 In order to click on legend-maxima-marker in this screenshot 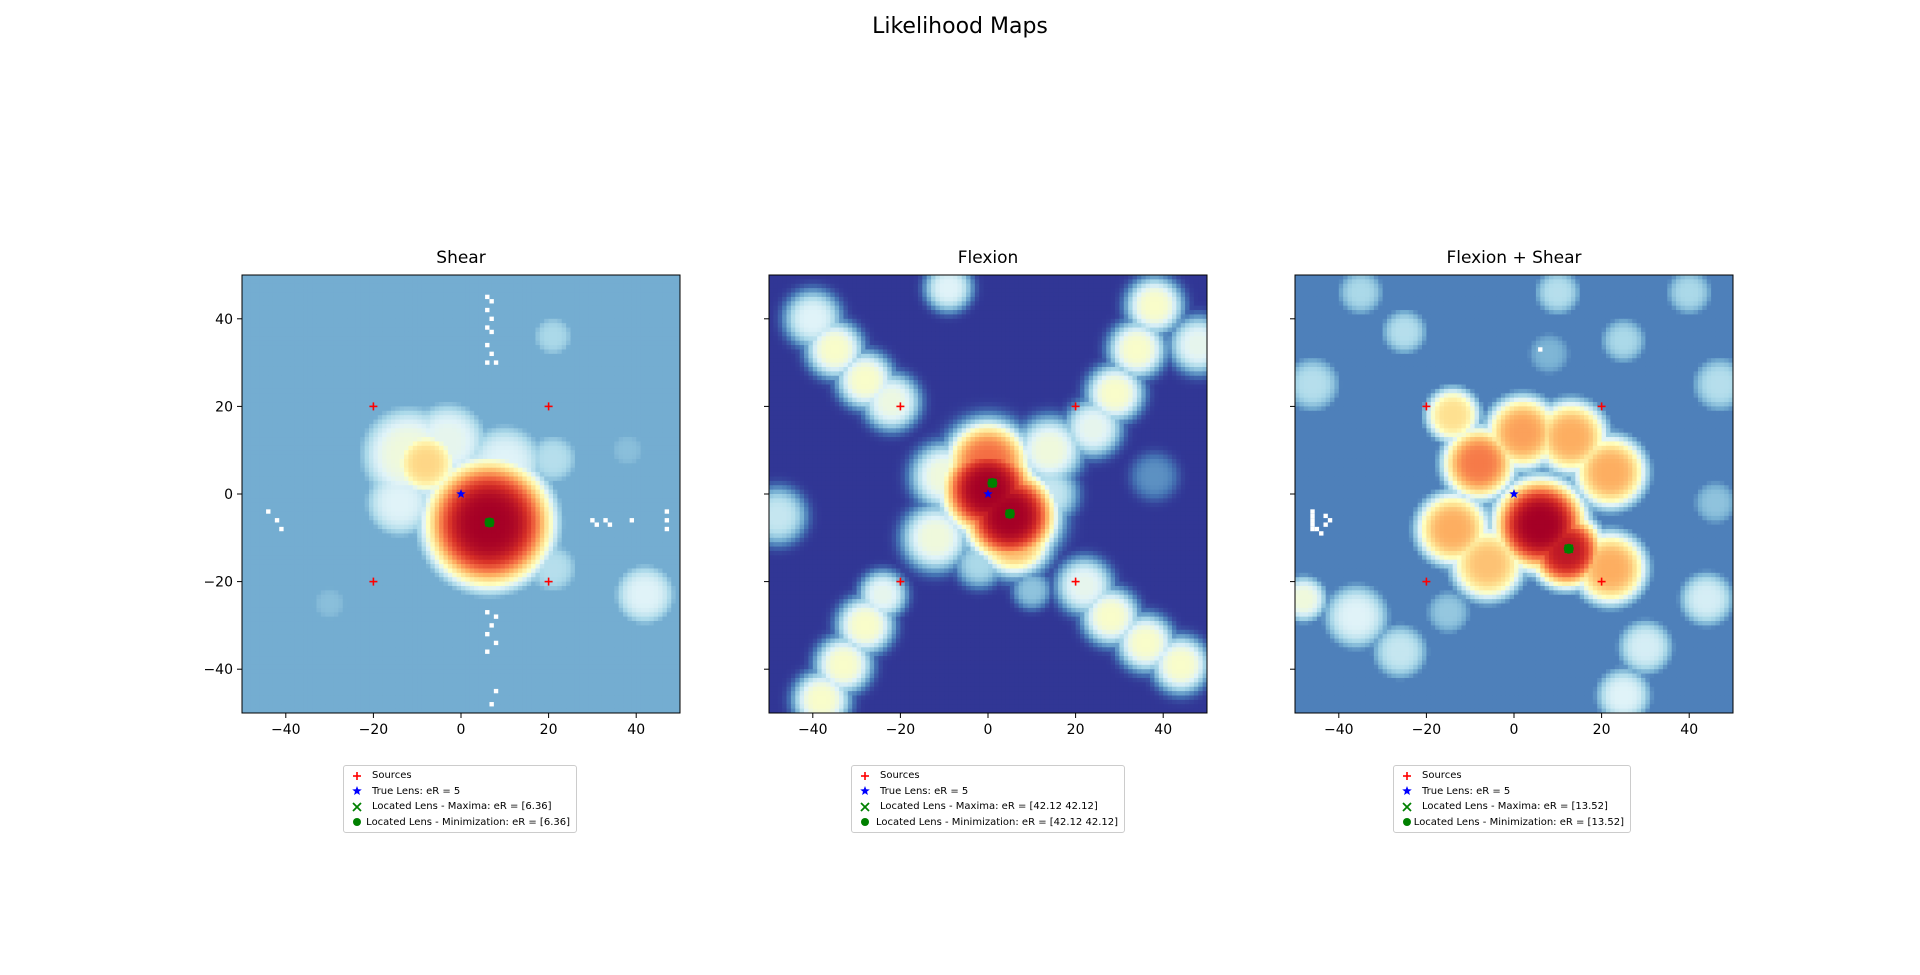, I will do `click(865, 807)`.